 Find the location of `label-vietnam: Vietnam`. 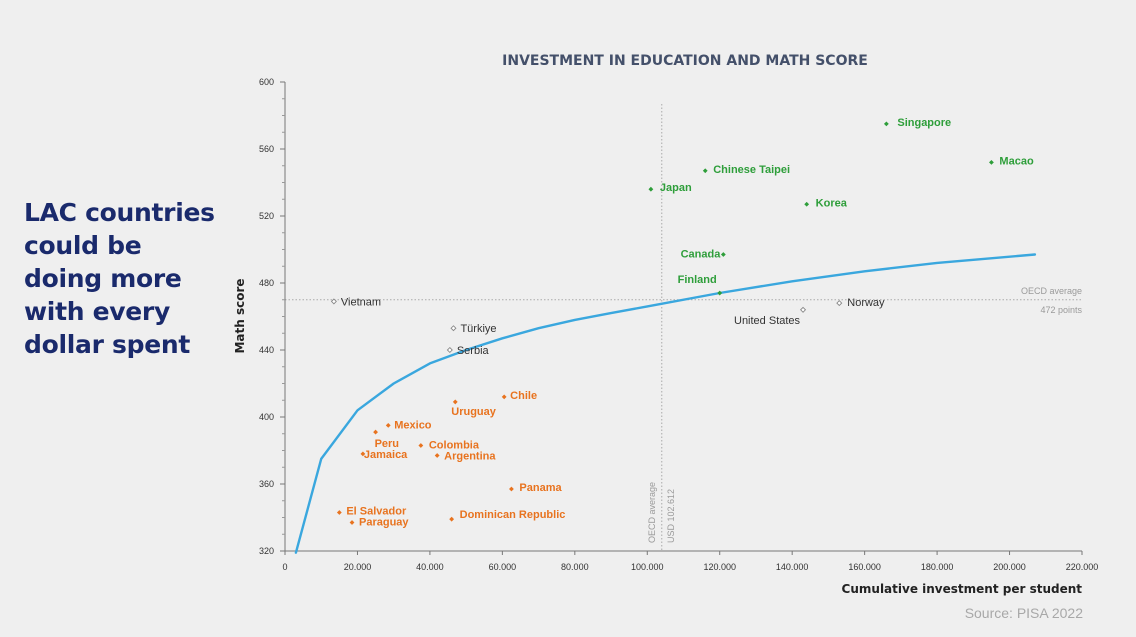

label-vietnam: Vietnam is located at coordinates (361, 302).